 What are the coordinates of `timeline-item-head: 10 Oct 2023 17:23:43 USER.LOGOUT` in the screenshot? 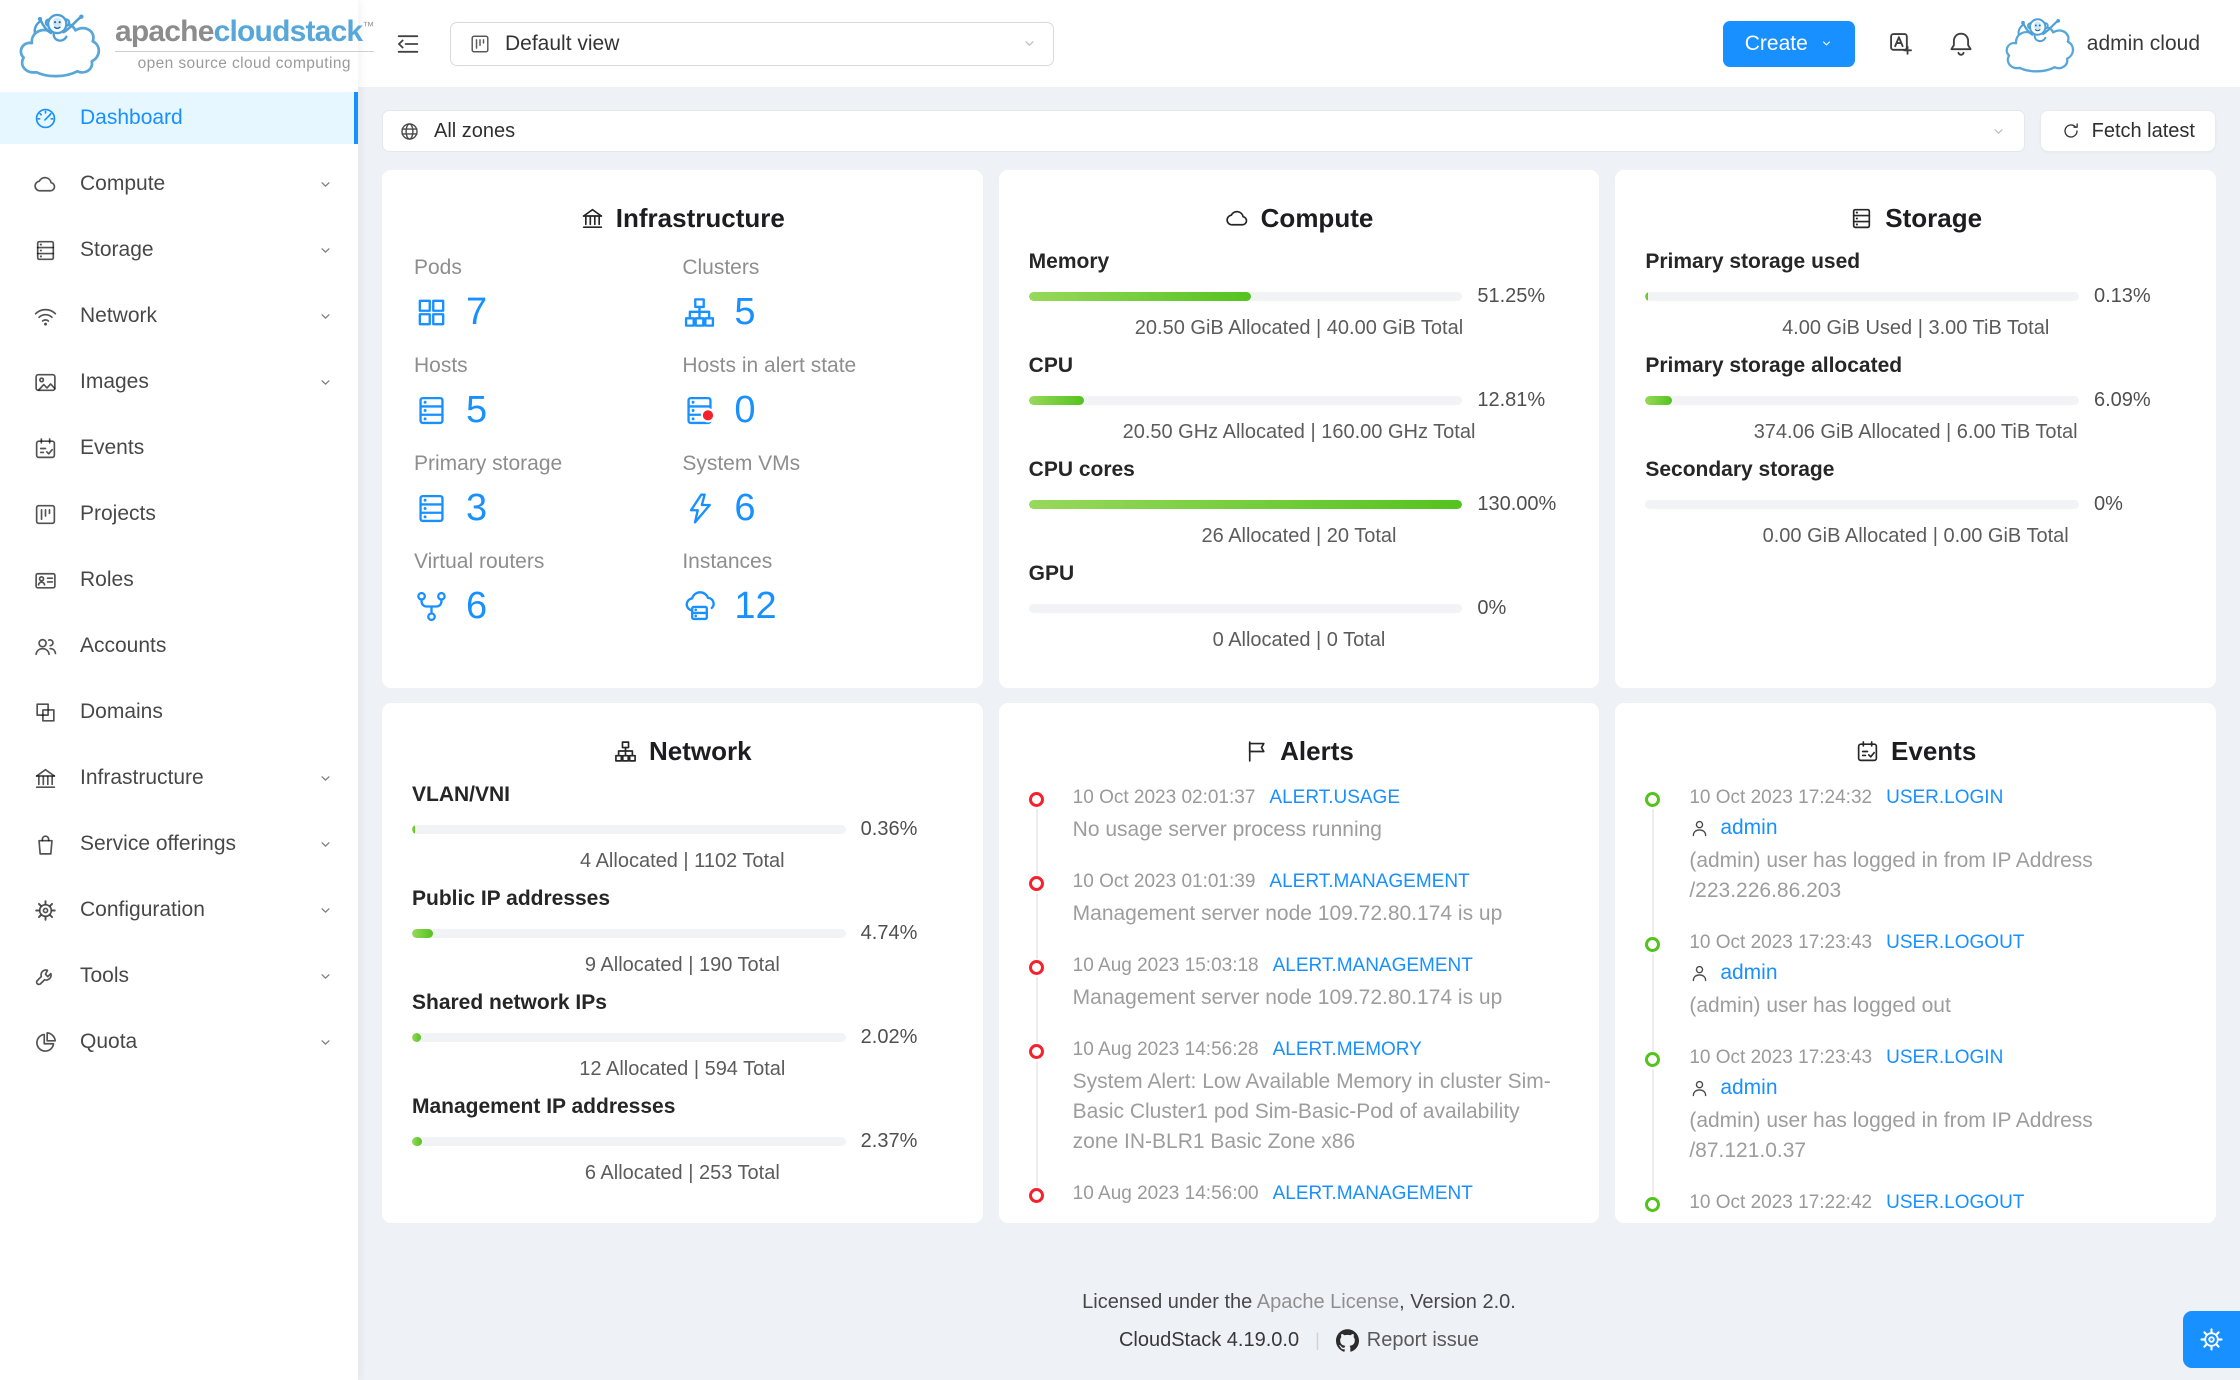 It's located at (1937, 943).